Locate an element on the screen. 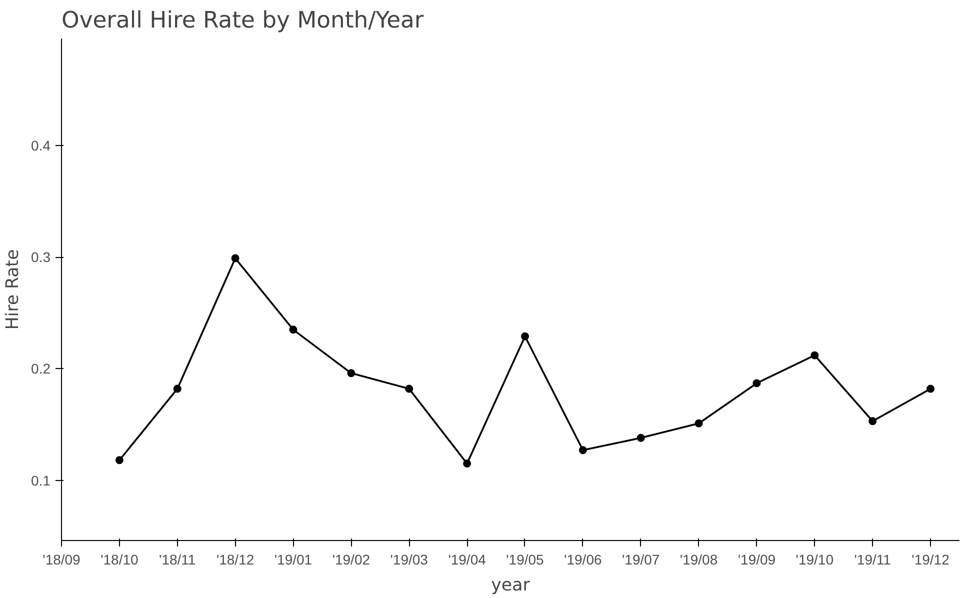  x-tick-label: '19/03 is located at coordinates (409, 560).